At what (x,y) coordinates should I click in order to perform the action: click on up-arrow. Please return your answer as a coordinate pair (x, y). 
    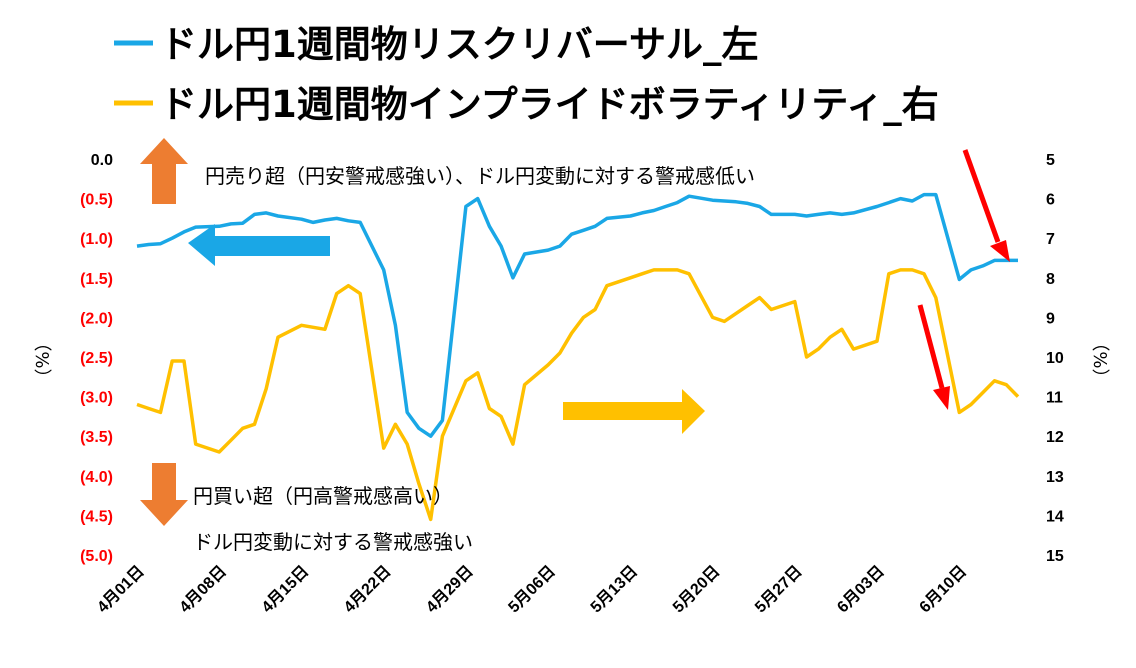
    Looking at the image, I should click on (164, 171).